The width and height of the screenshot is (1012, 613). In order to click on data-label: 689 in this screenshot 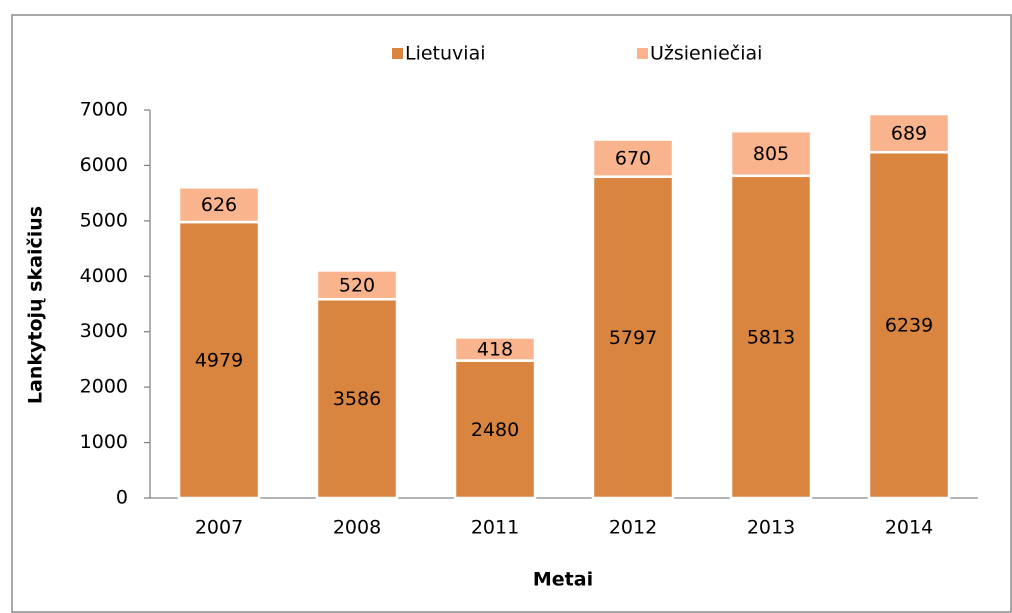, I will do `click(909, 134)`.